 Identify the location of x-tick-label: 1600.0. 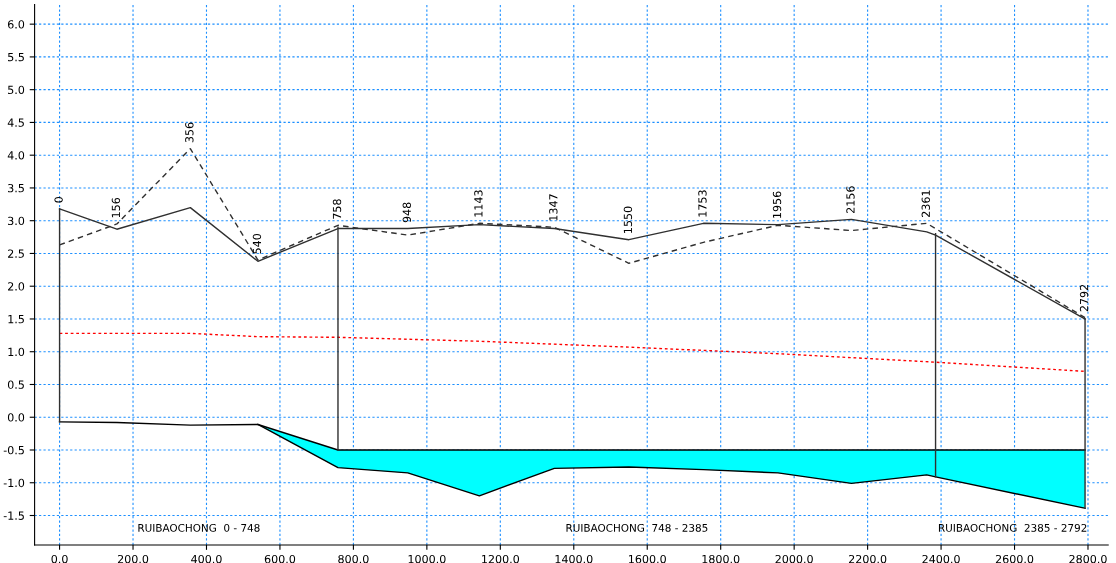
(647, 558).